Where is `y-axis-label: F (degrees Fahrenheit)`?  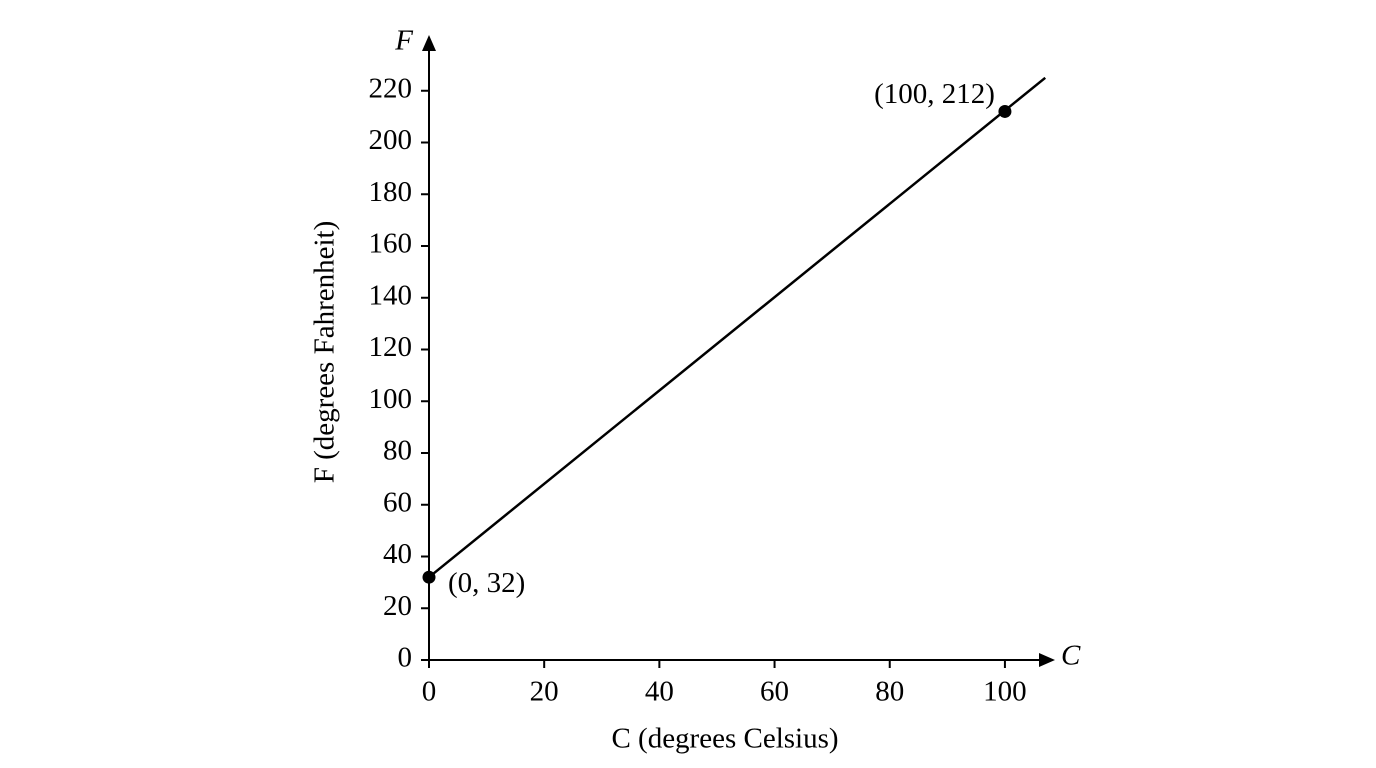 y-axis-label: F (degrees Fahrenheit) is located at coordinates (325, 352).